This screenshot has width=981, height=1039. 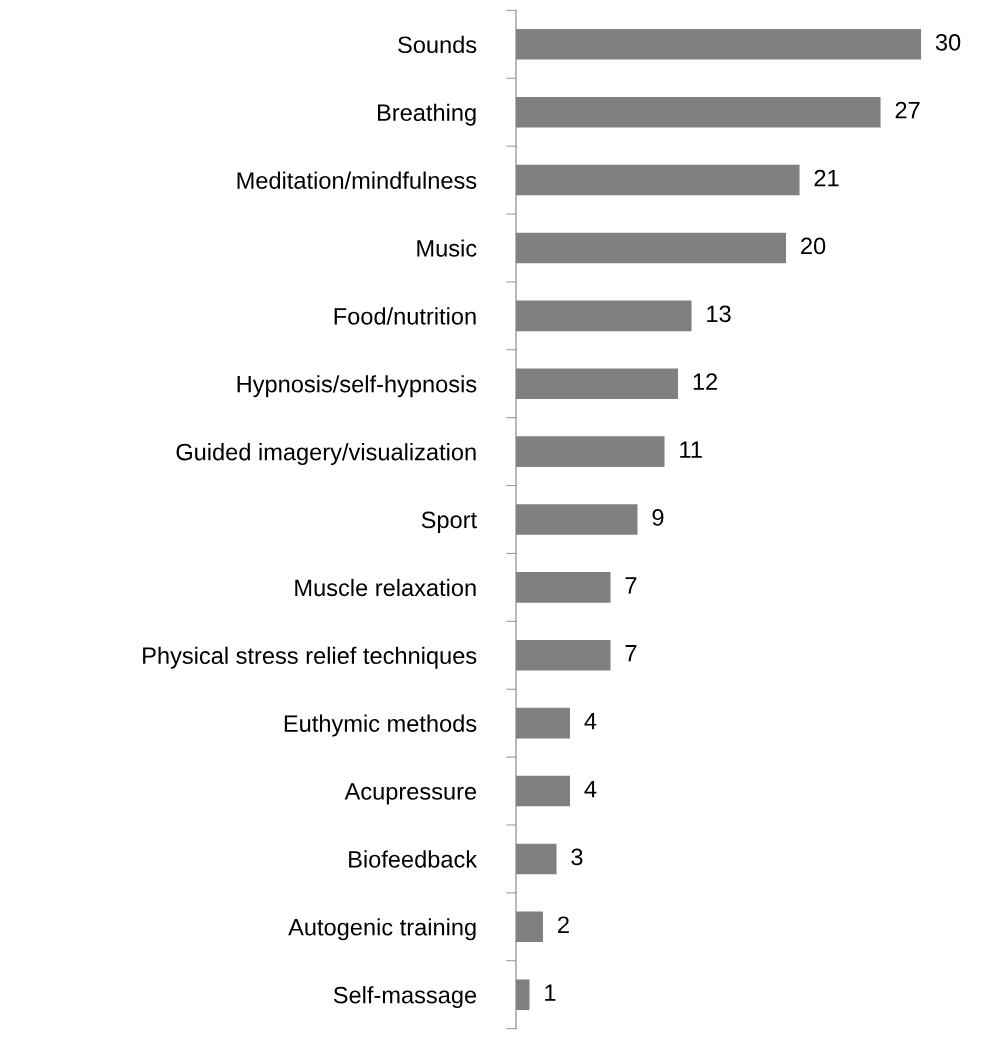 What do you see at coordinates (826, 178) in the screenshot?
I see `data-label: 21` at bounding box center [826, 178].